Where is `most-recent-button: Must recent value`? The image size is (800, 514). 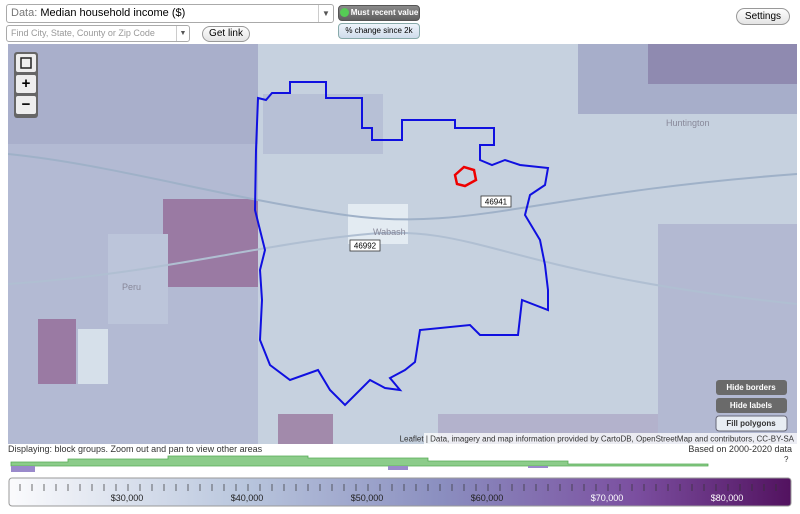
most-recent-button: Must recent value is located at coordinates (379, 13).